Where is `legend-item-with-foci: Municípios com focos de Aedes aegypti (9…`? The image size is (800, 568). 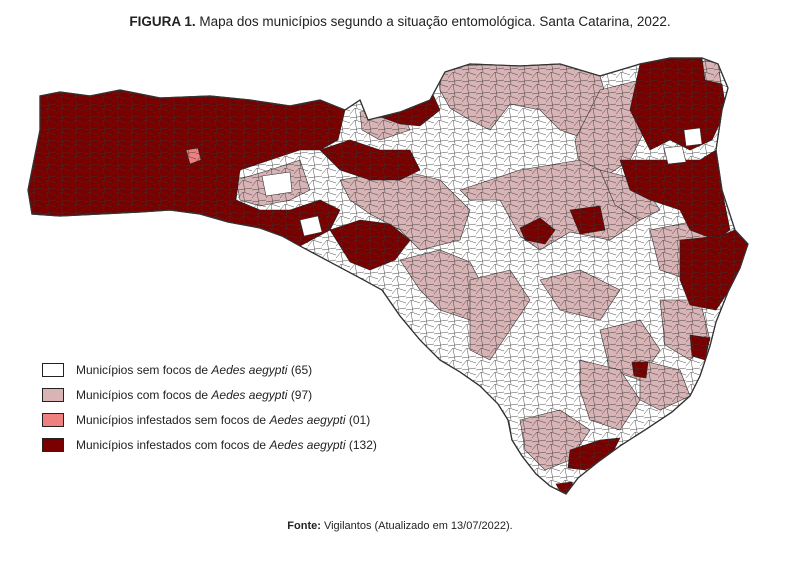
legend-item-with-foci: Municípios com focos de Aedes aegypti (9… is located at coordinates (209, 394).